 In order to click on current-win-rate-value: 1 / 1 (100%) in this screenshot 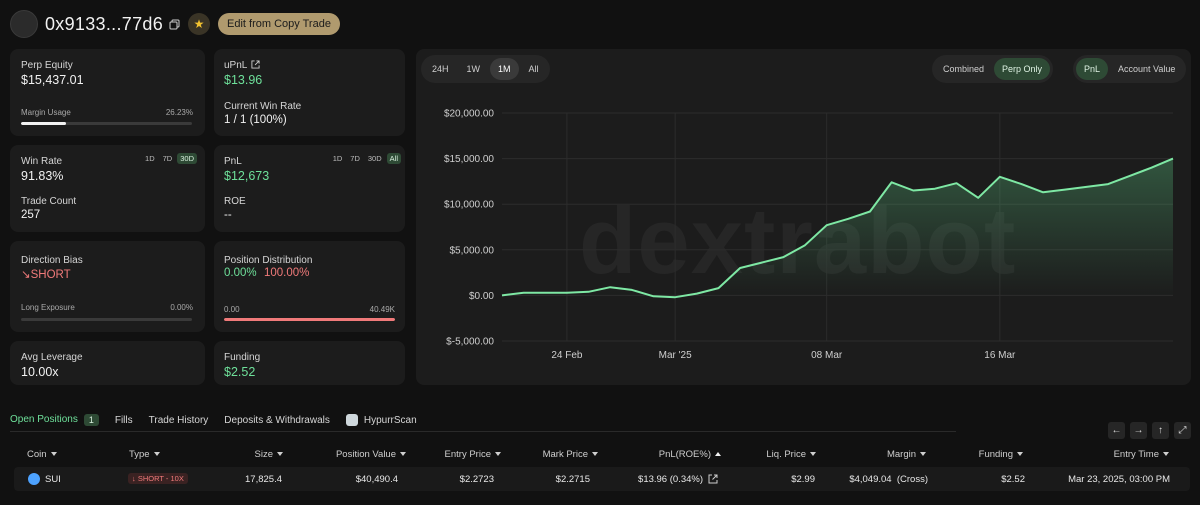, I will do `click(255, 120)`.